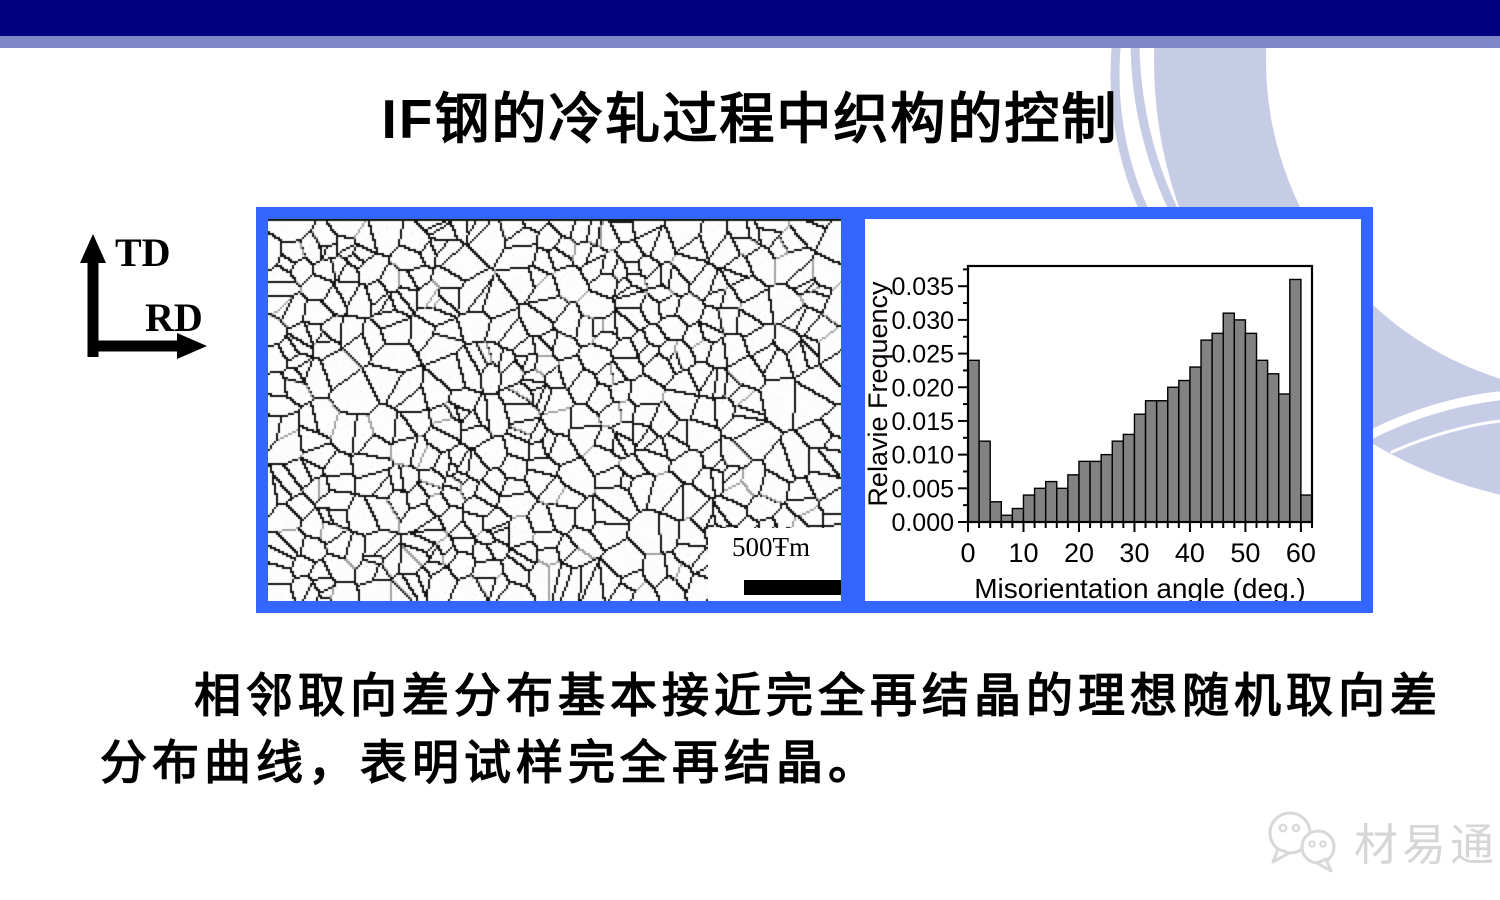  Describe the element at coordinates (922, 388) in the screenshot. I see `svg-text: 0.020` at that location.